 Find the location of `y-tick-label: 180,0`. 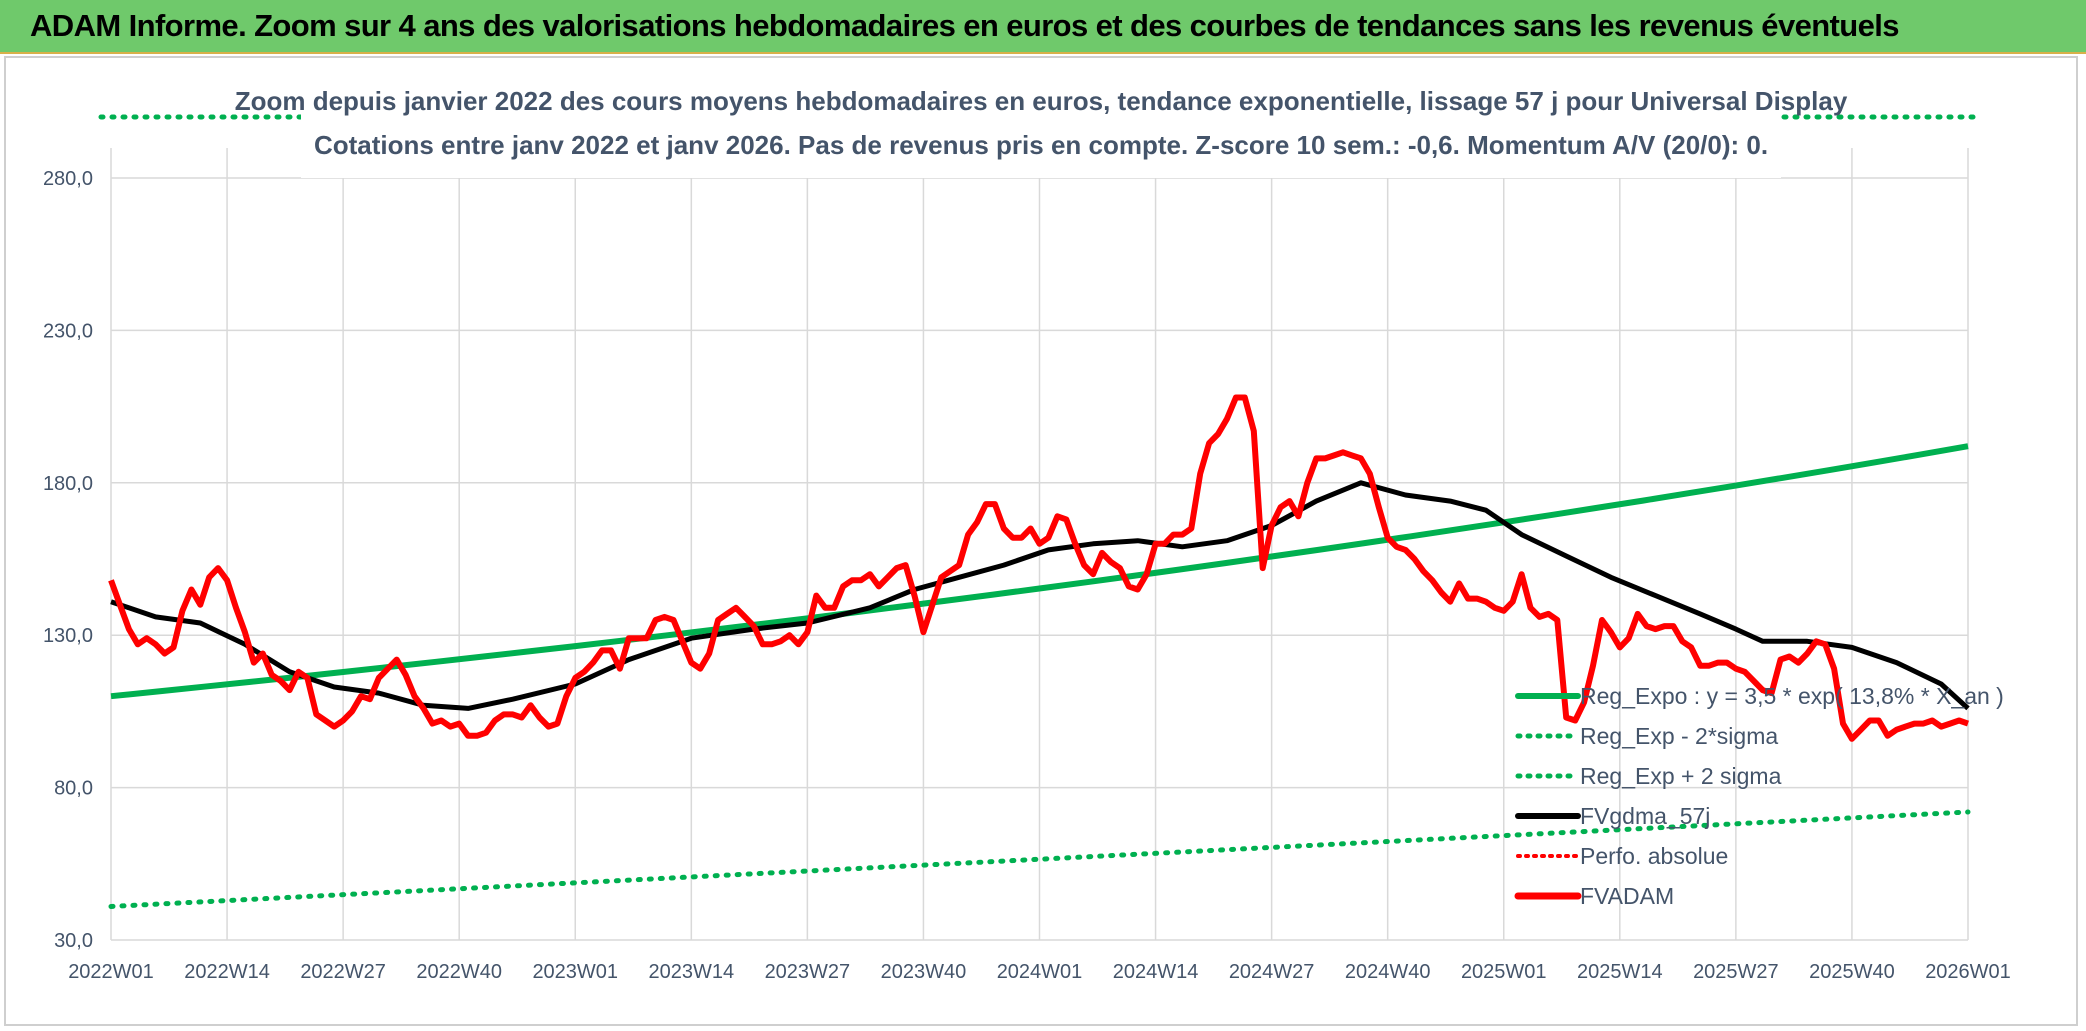

y-tick-label: 180,0 is located at coordinates (68, 484).